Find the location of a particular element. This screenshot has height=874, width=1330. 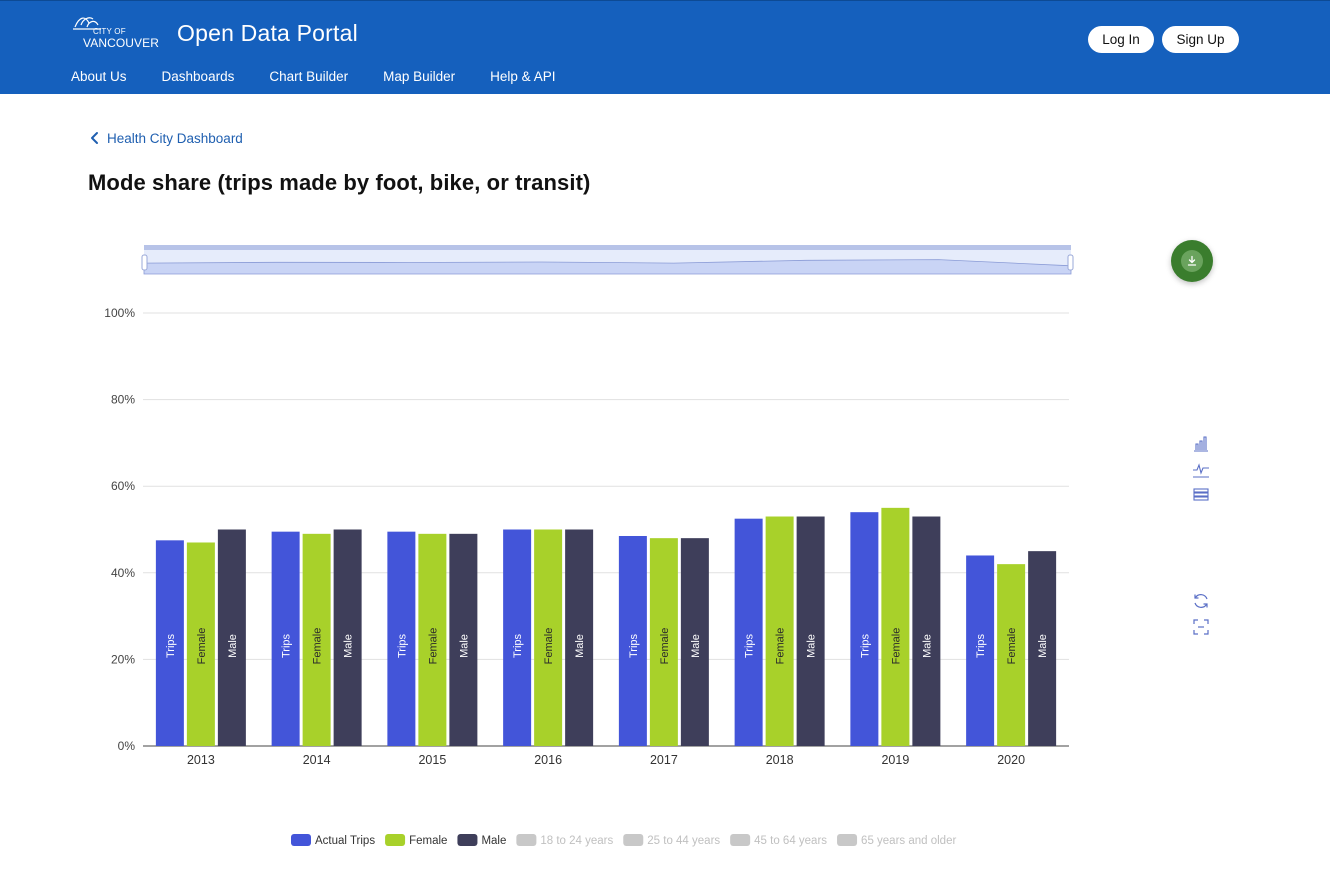

line-chart-icon is located at coordinates (1201, 470).